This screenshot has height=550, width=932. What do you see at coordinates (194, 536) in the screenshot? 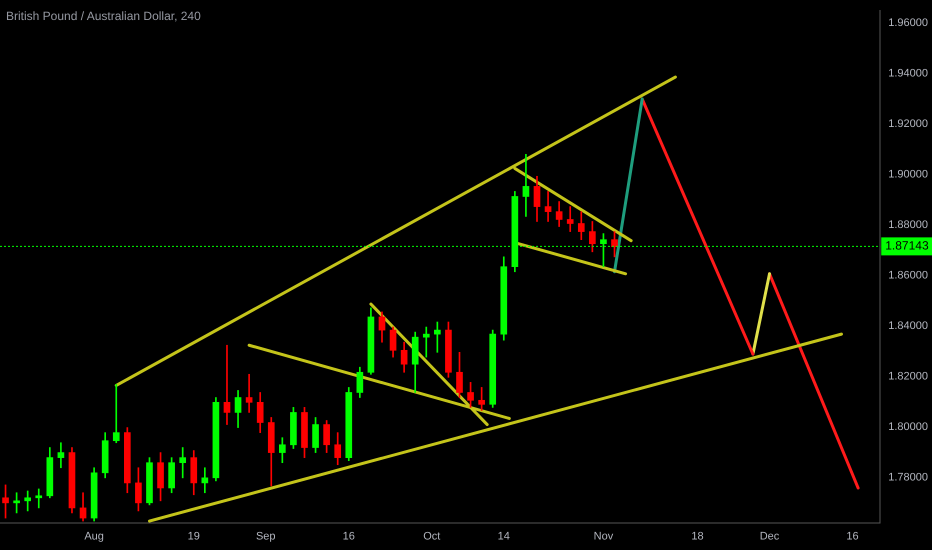
I see `x-tick-label: 19` at bounding box center [194, 536].